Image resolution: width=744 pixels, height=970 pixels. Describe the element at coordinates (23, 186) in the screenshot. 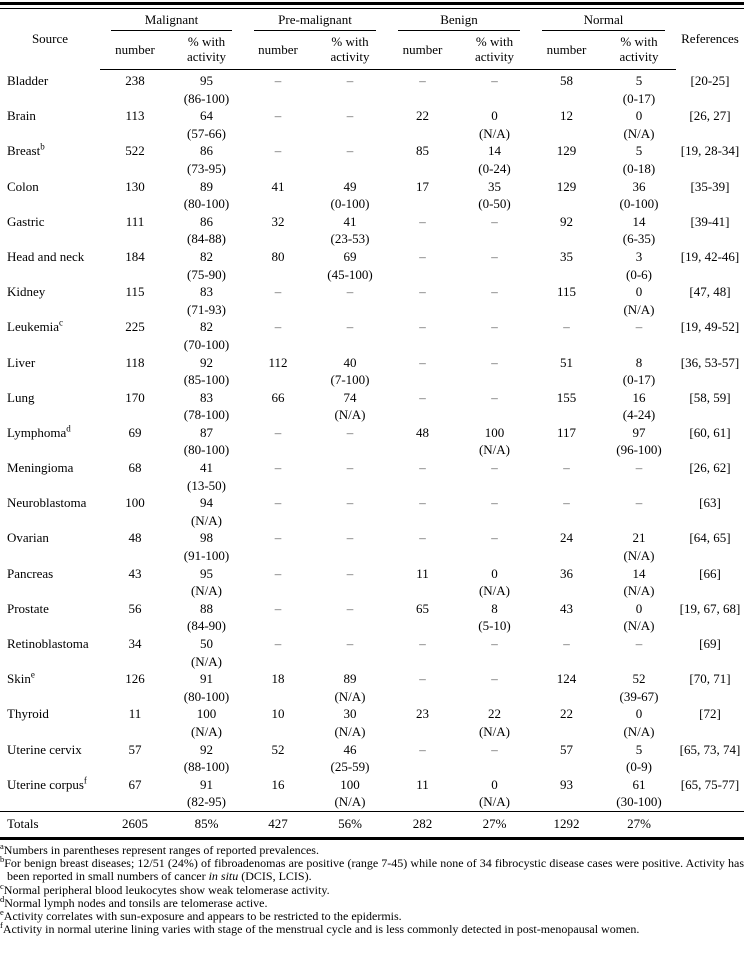

I see `source-label: Colon` at that location.